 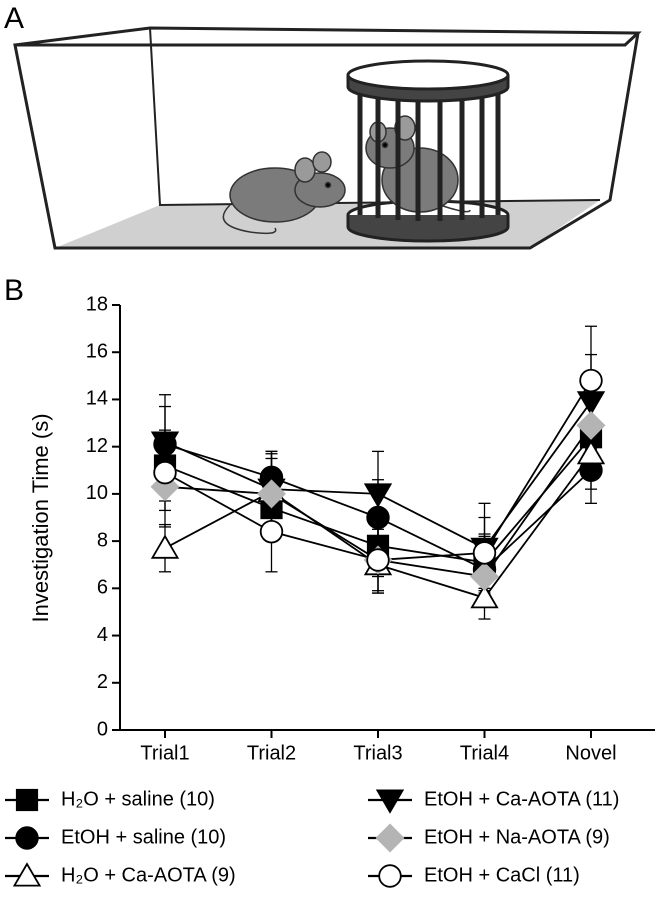 What do you see at coordinates (164, 753) in the screenshot?
I see `x-tick-label: Trial1` at bounding box center [164, 753].